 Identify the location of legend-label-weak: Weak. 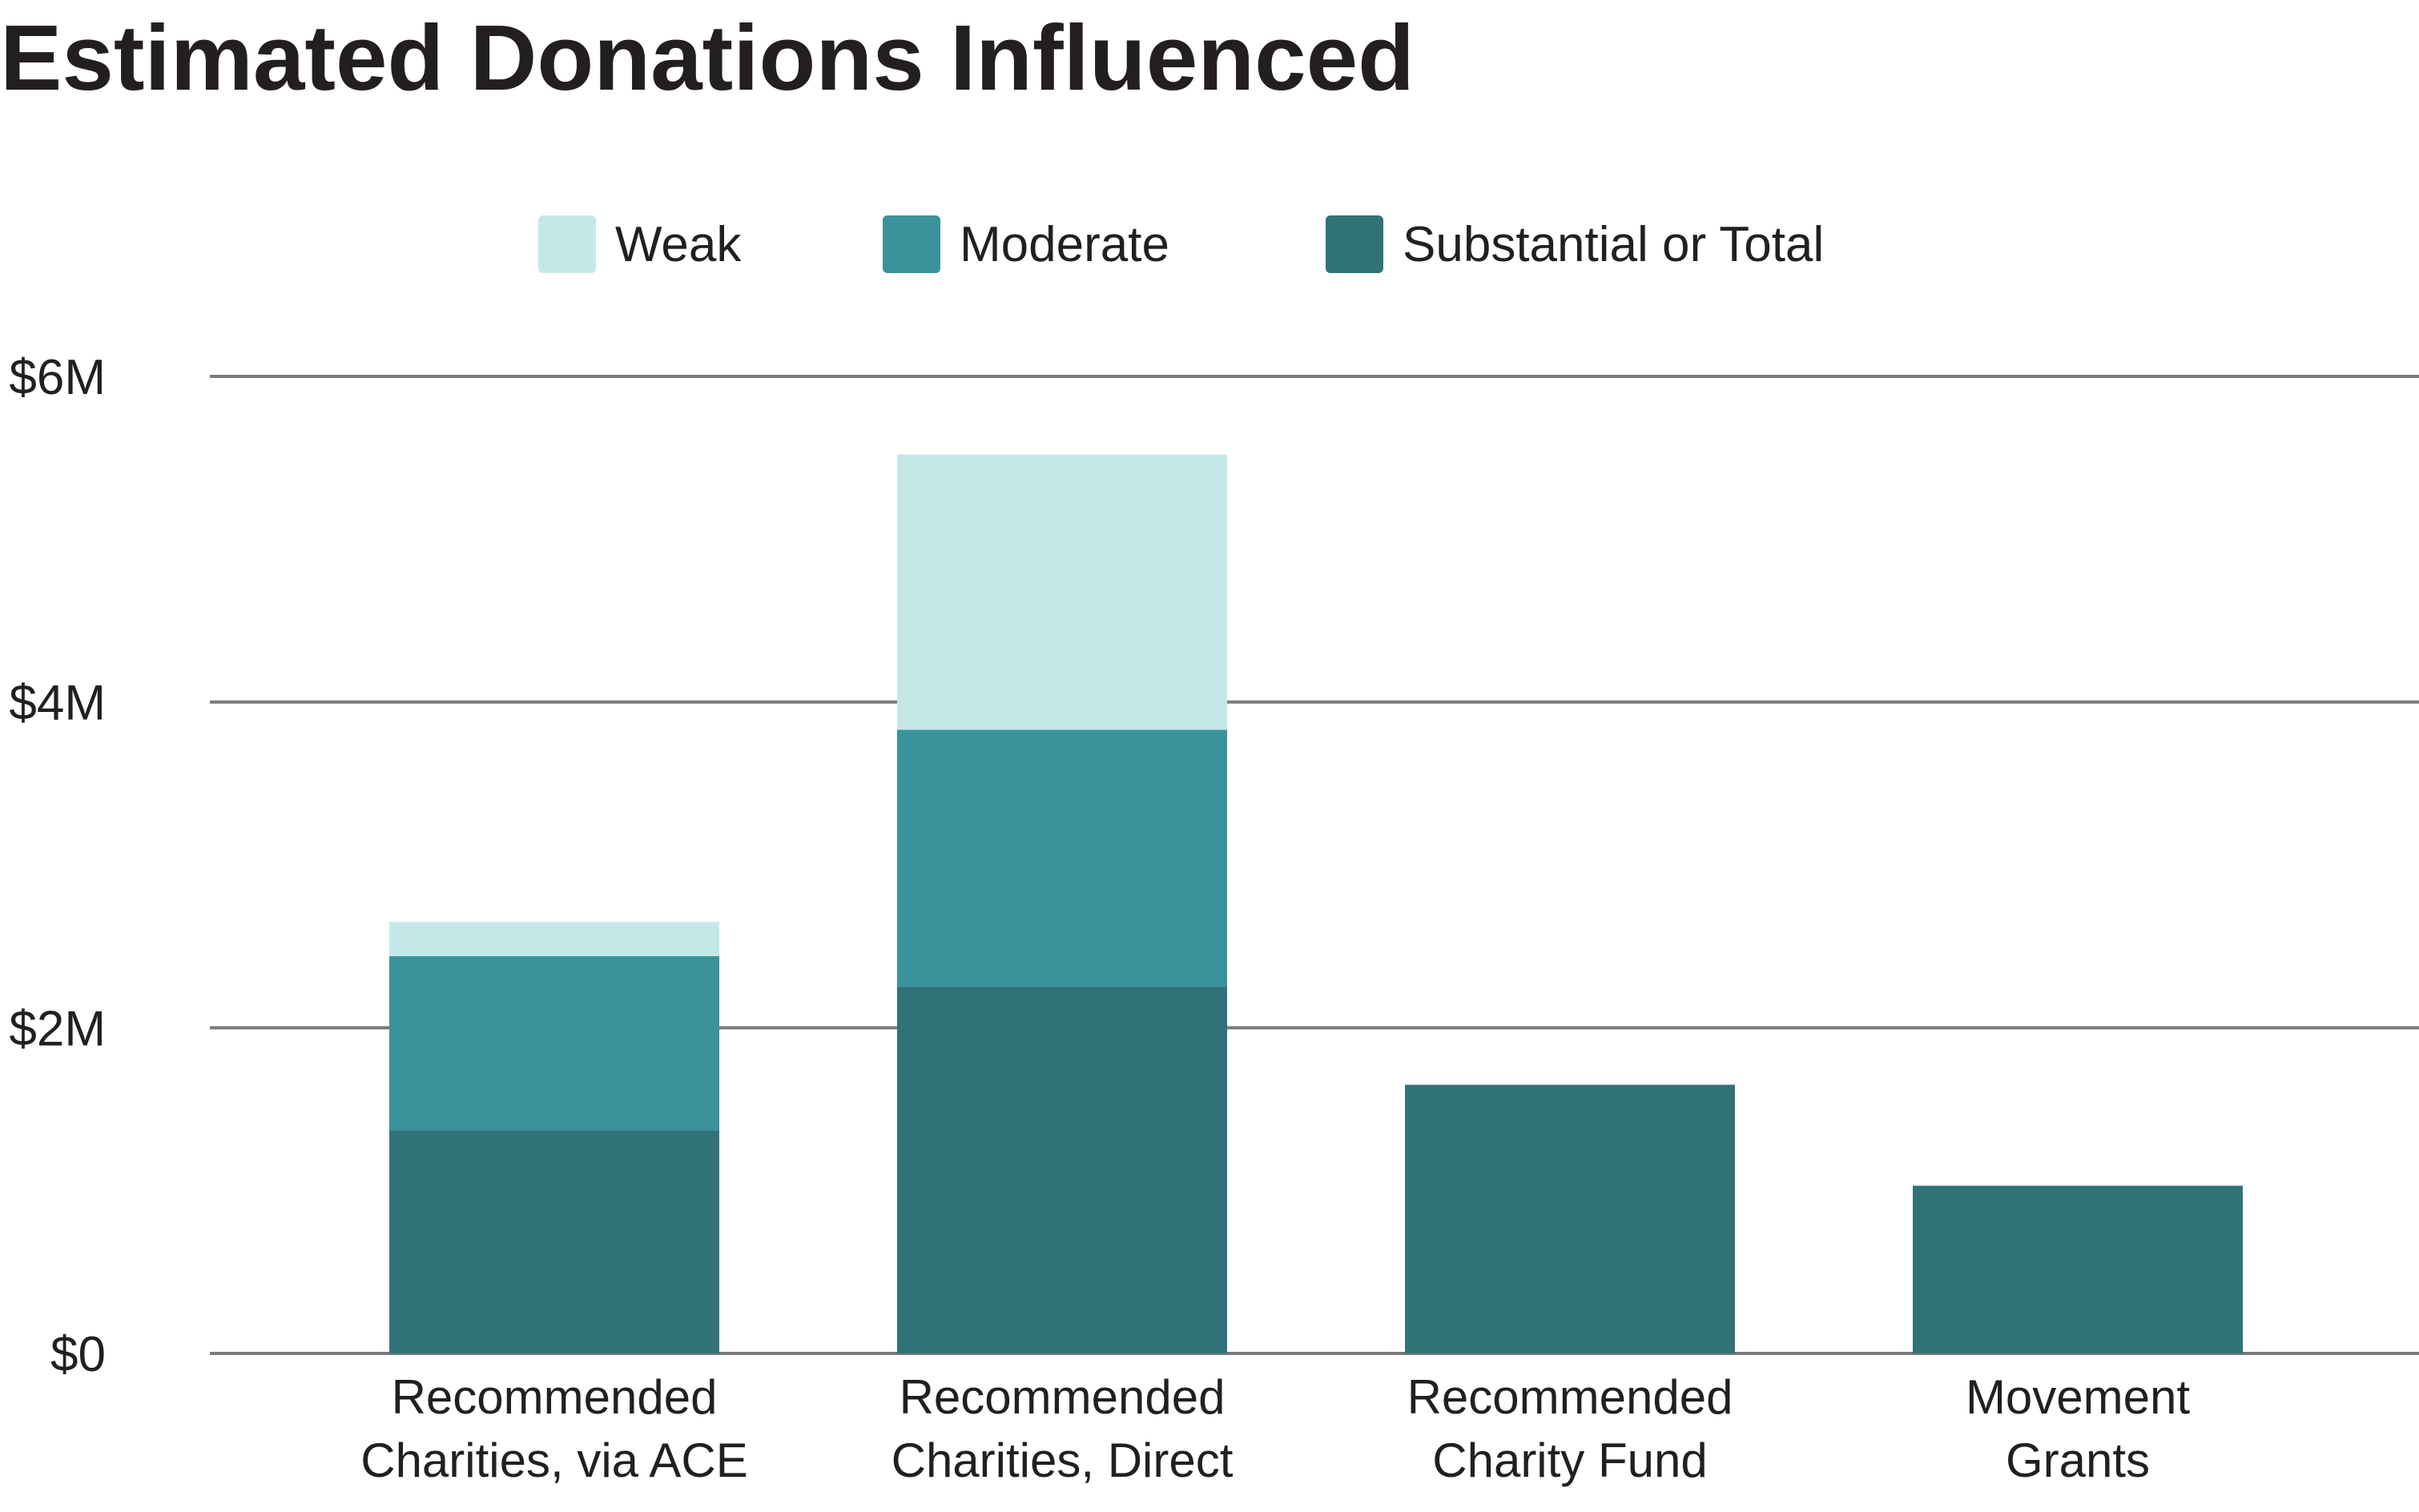
(678, 244).